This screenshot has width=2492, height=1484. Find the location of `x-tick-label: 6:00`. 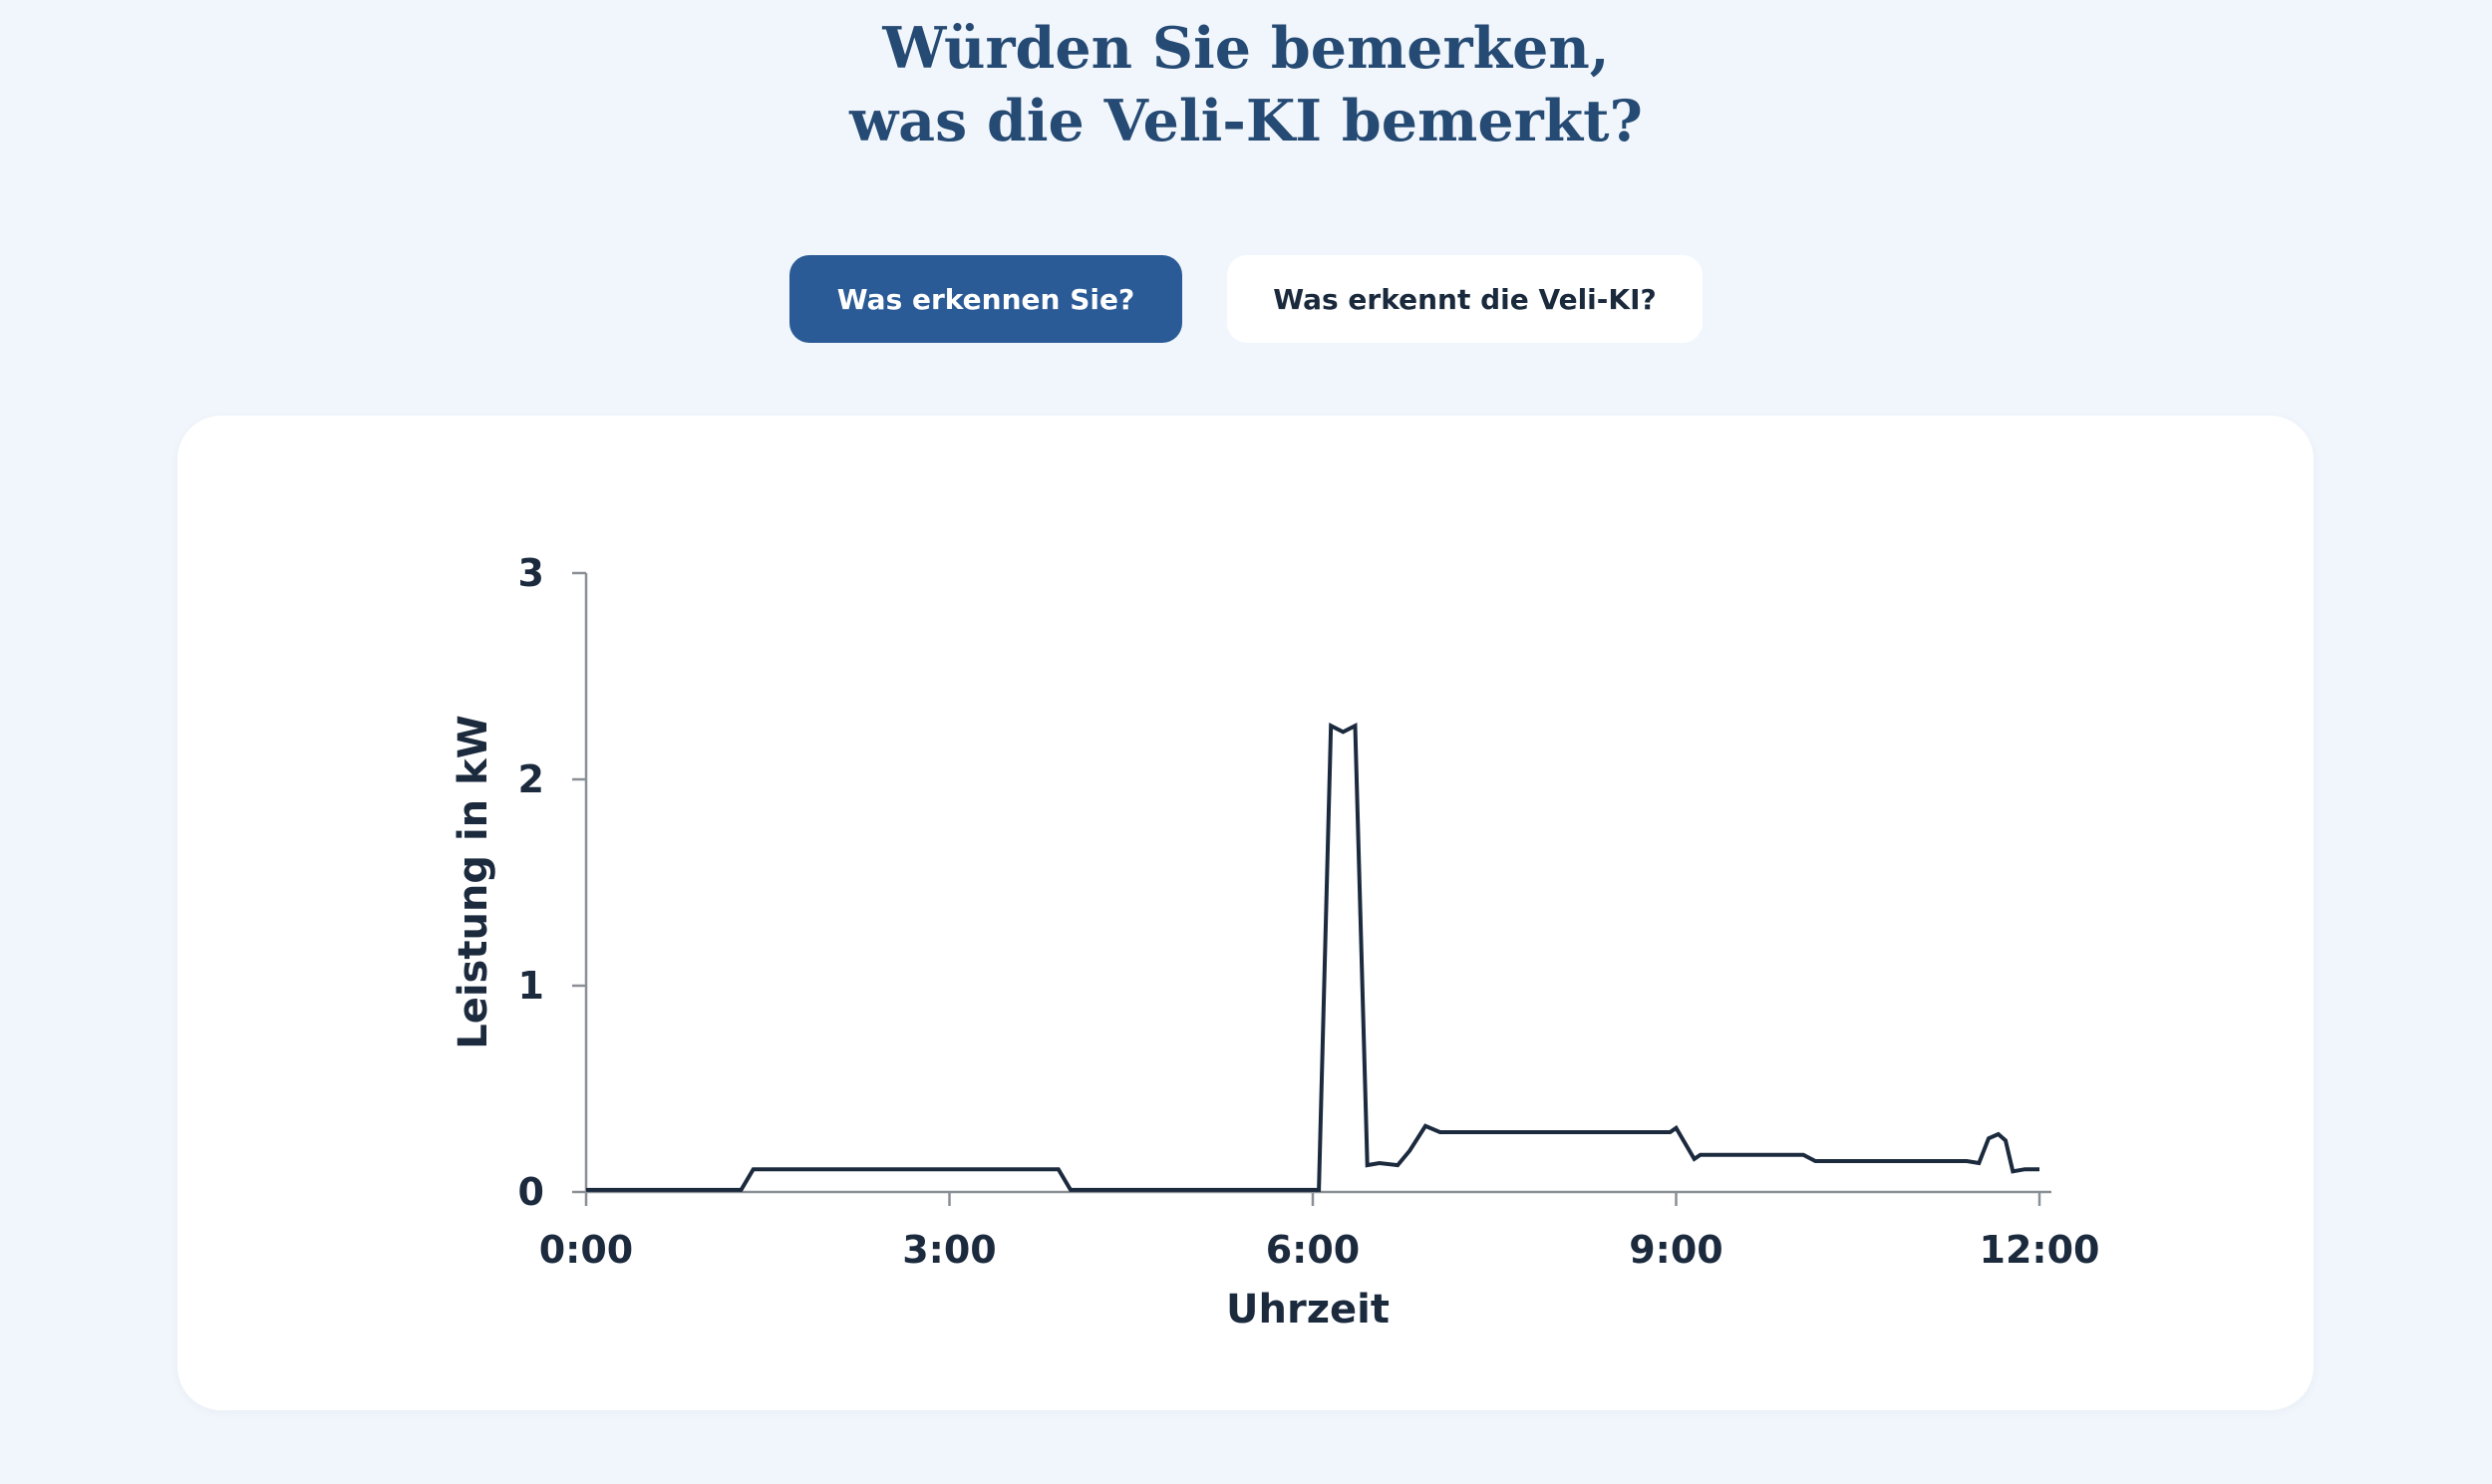

x-tick-label: 6:00 is located at coordinates (1313, 1250).